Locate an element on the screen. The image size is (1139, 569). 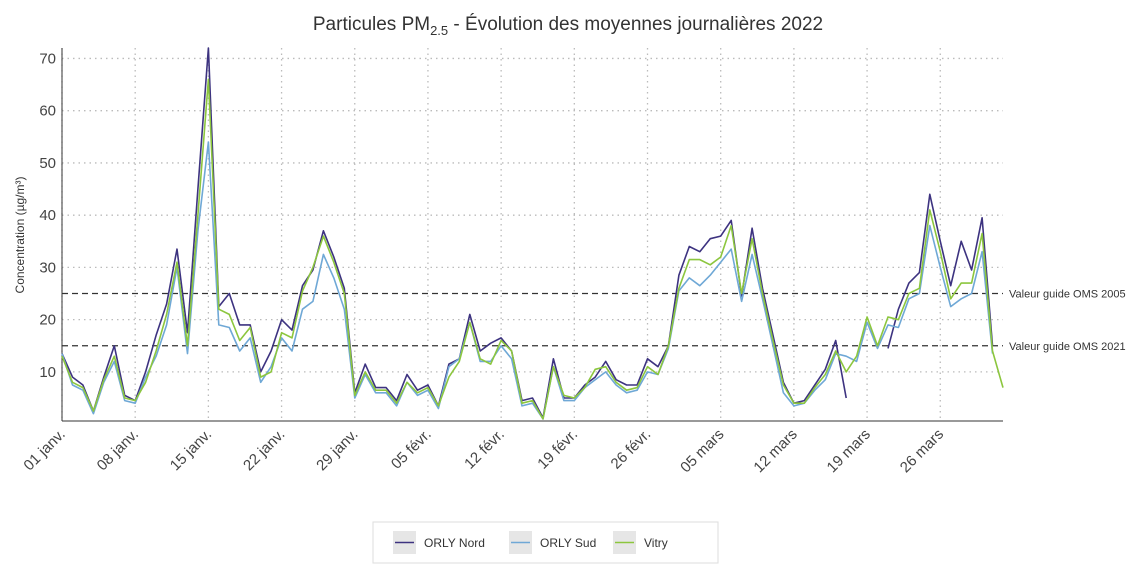
x-tick-label: 05 mars is located at coordinates (702, 451).